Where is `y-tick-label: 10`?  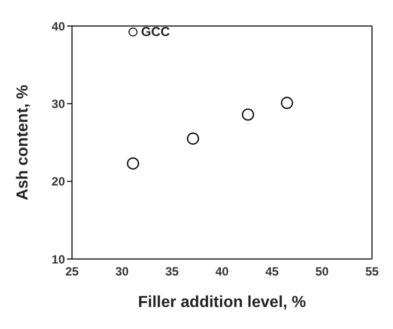 y-tick-label: 10 is located at coordinates (59, 259).